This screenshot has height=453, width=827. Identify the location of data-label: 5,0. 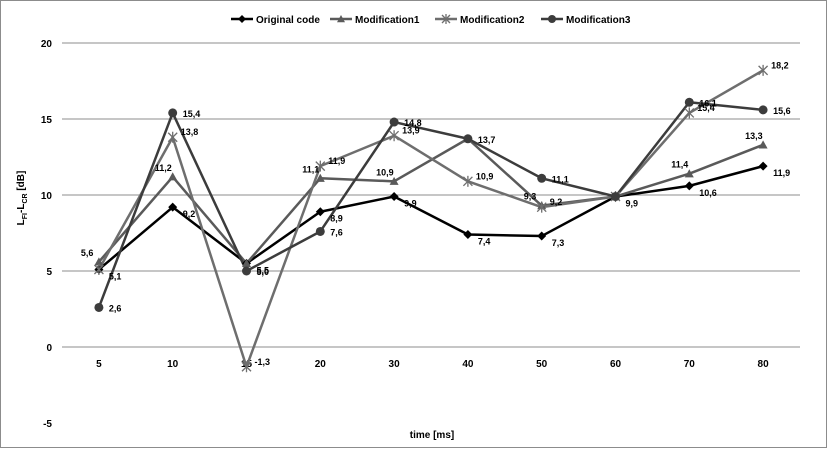
(263, 272).